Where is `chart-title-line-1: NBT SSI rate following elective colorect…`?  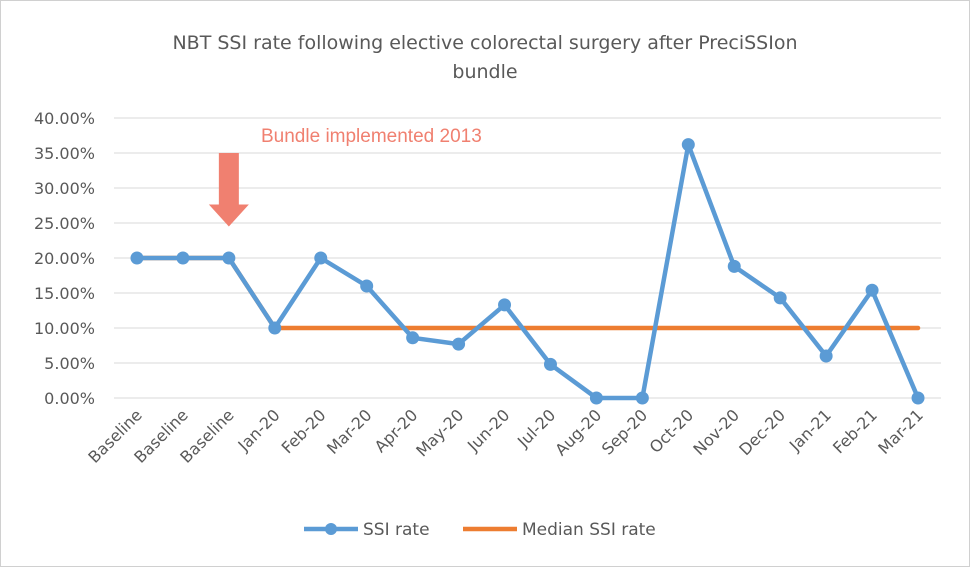 chart-title-line-1: NBT SSI rate following elective colorect… is located at coordinates (484, 43).